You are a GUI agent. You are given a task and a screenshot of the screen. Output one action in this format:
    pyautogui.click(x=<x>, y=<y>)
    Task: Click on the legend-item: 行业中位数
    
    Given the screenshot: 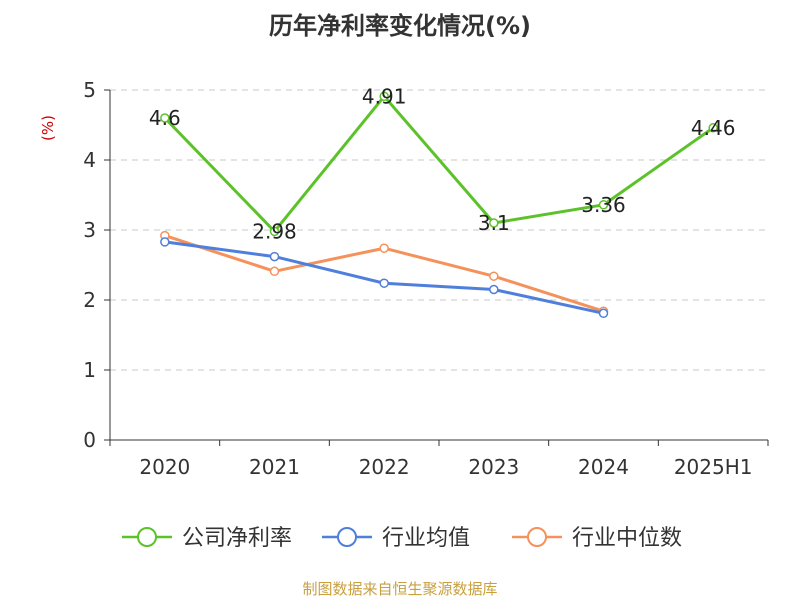 What is the action you would take?
    pyautogui.click(x=597, y=538)
    